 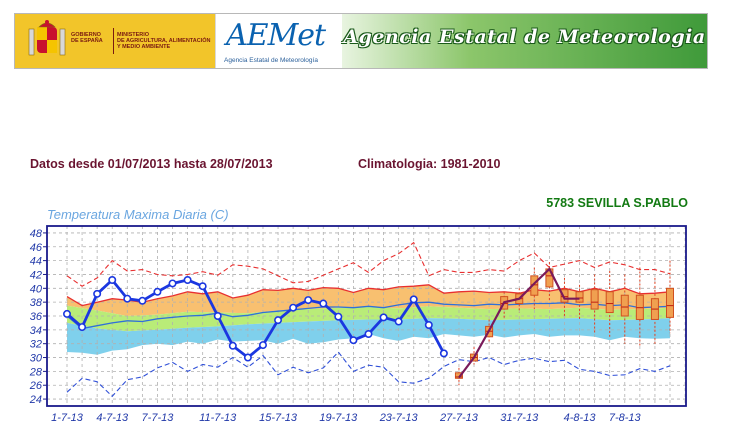 I want to click on y-tick-label: 38, so click(x=36, y=303).